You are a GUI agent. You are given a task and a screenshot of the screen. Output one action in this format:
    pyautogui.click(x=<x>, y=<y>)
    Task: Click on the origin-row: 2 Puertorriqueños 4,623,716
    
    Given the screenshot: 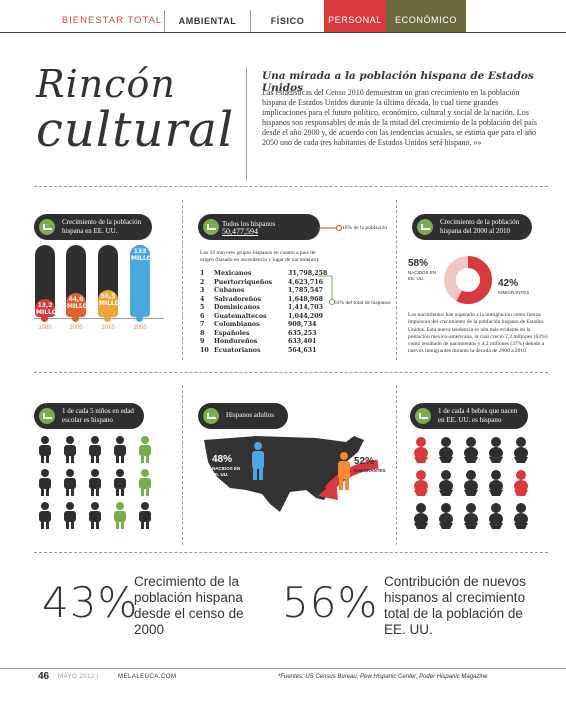 What is the action you would take?
    pyautogui.click(x=285, y=283)
    